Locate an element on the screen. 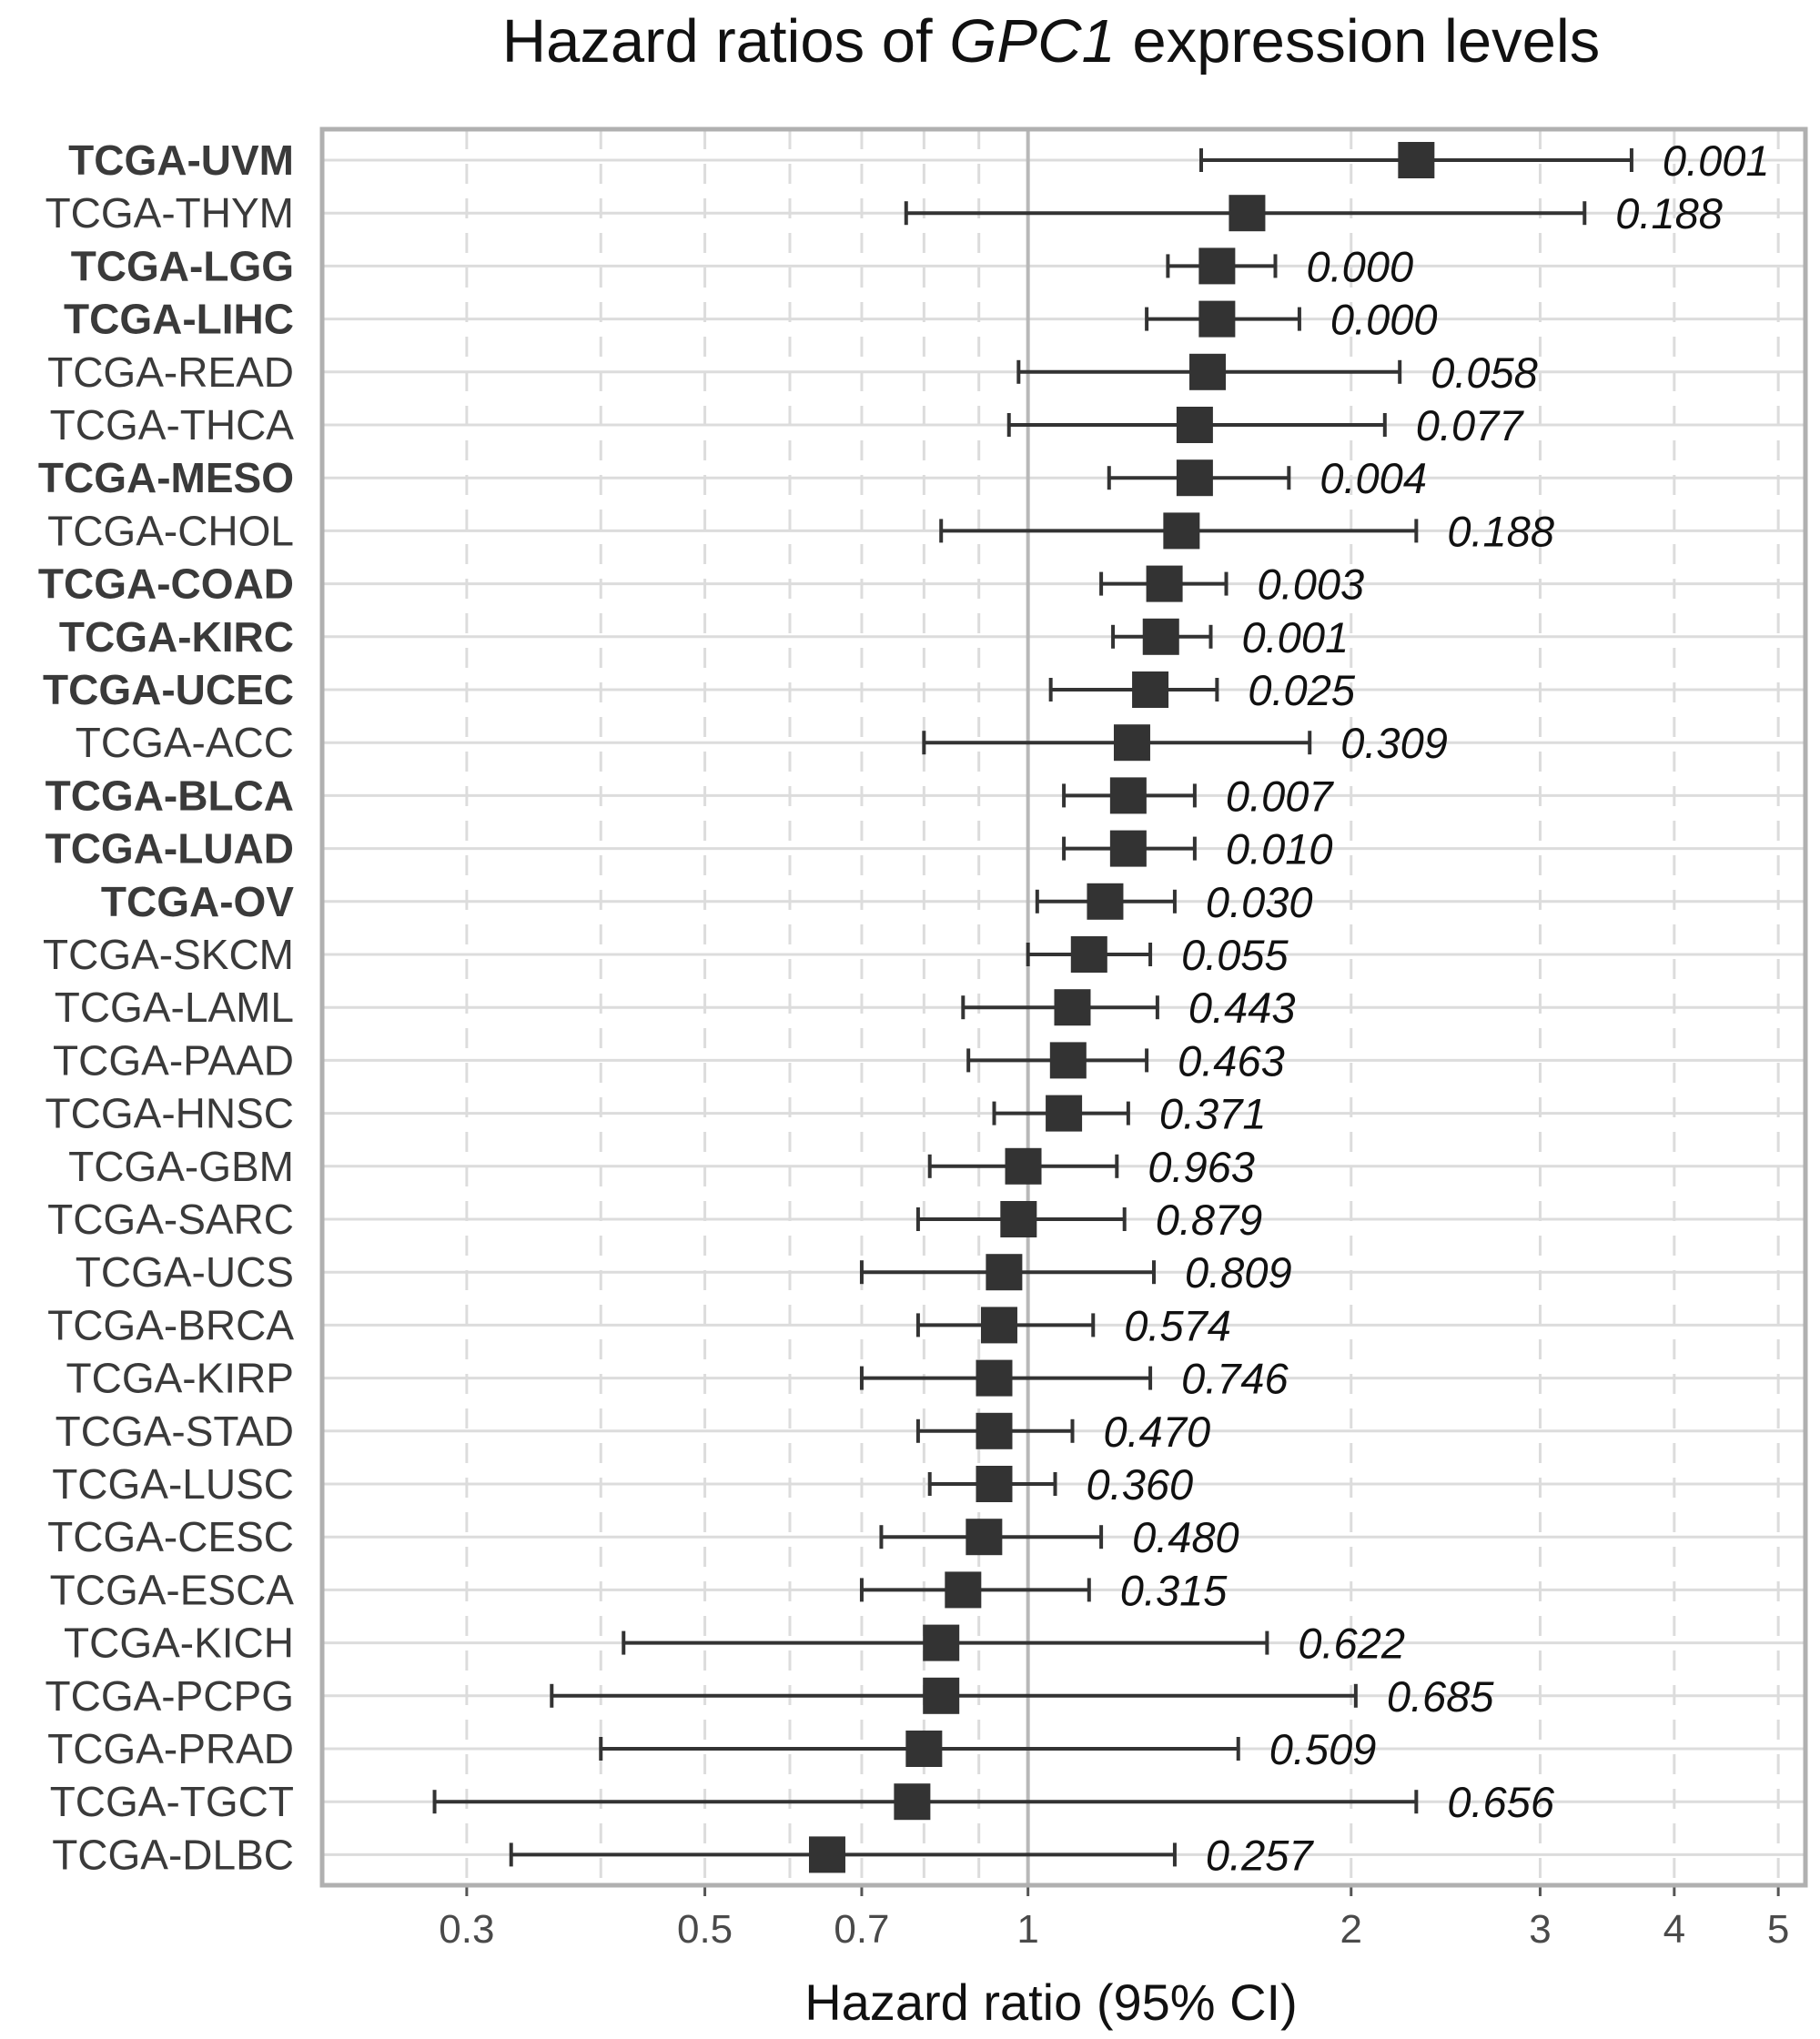  row-label: TCGA-CHOL is located at coordinates (171, 530).